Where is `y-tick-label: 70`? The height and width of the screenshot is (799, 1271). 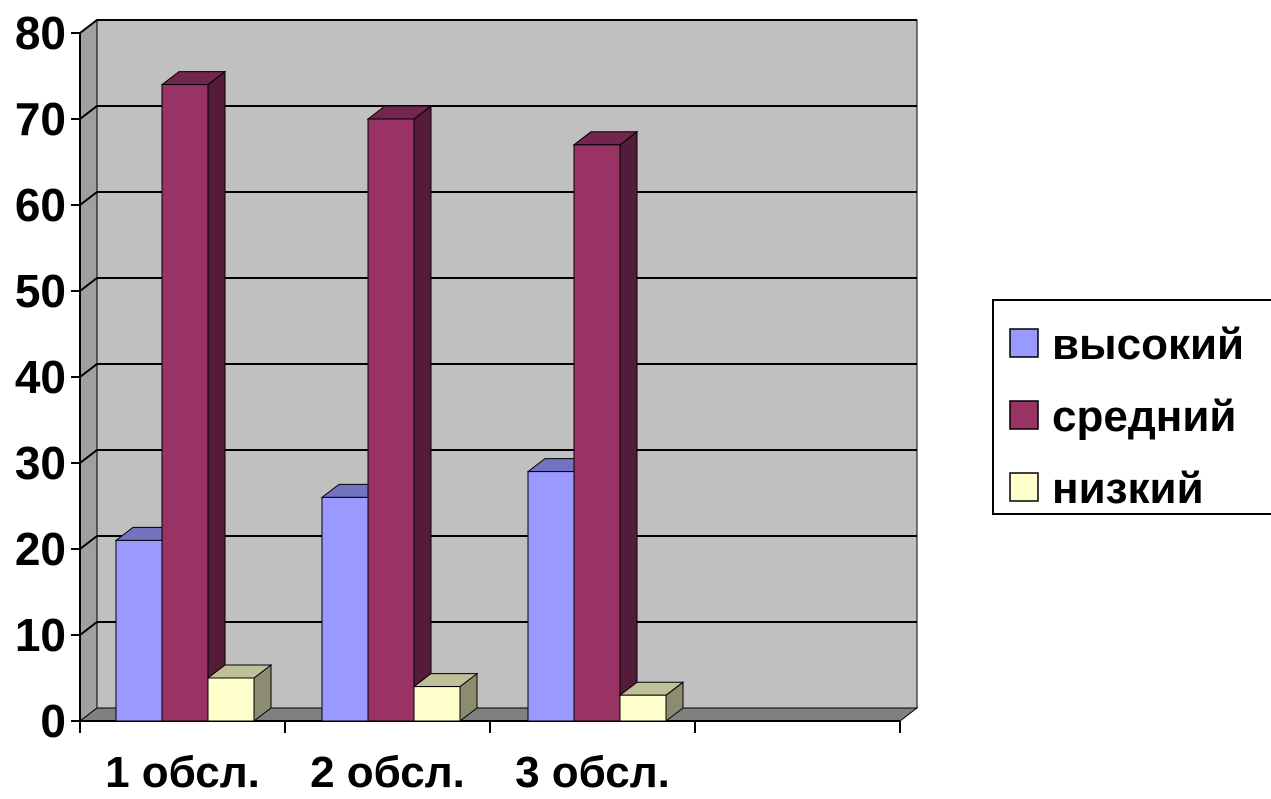
y-tick-label: 70 is located at coordinates (40, 119).